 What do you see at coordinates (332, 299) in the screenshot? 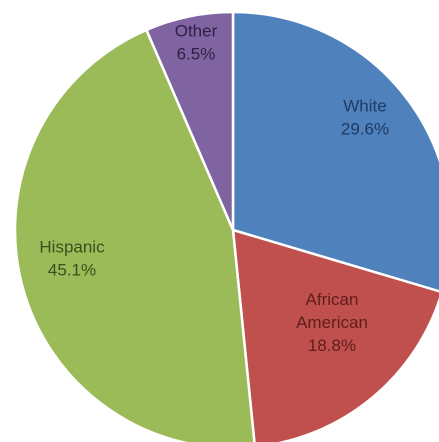
I see `slice-category-label: African` at bounding box center [332, 299].